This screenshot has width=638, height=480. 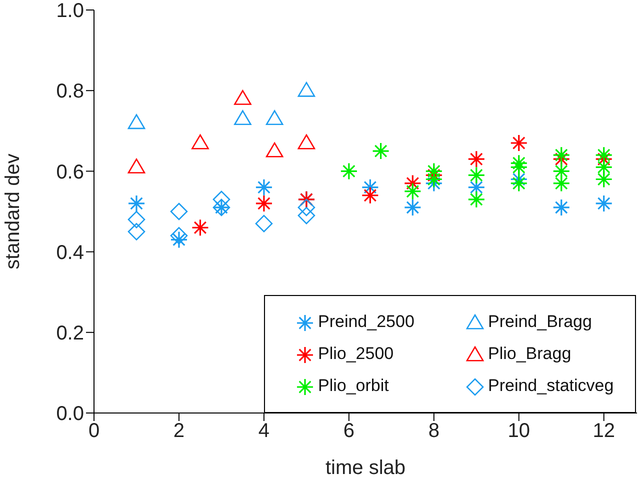 What do you see at coordinates (366, 322) in the screenshot?
I see `legend-label: Preind_2500` at bounding box center [366, 322].